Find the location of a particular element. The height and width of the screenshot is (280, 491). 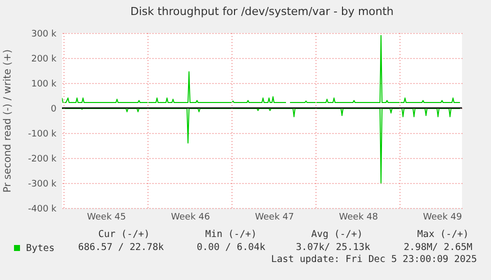

text: 2.98M/ 2.65M is located at coordinates (438, 247).